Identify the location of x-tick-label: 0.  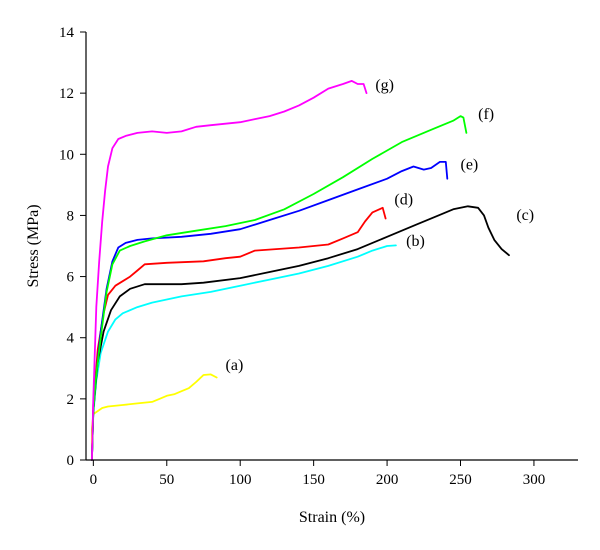
(94, 480).